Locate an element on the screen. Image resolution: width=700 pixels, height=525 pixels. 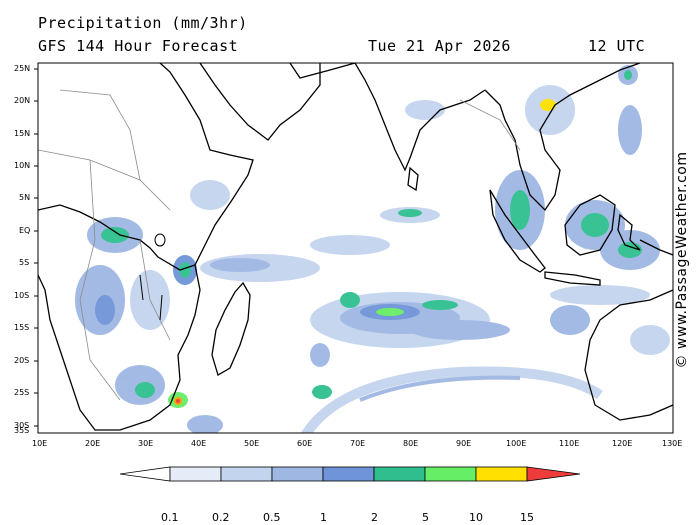
lon-label: 60E is located at coordinates (305, 443).